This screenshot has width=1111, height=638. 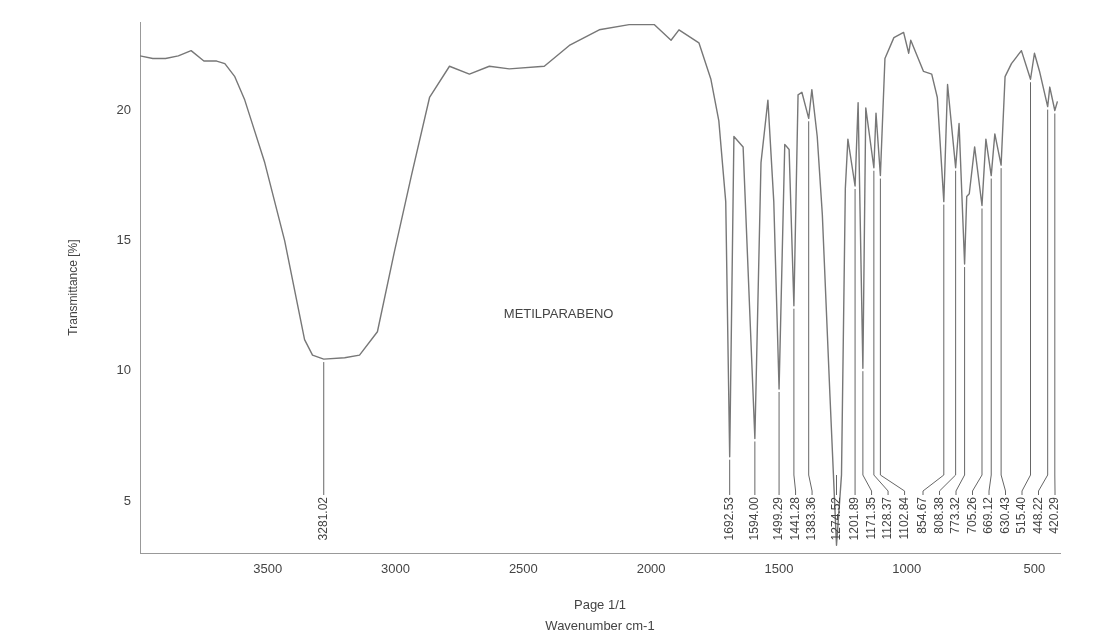 I want to click on y-tick-label: 10, so click(x=123, y=370).